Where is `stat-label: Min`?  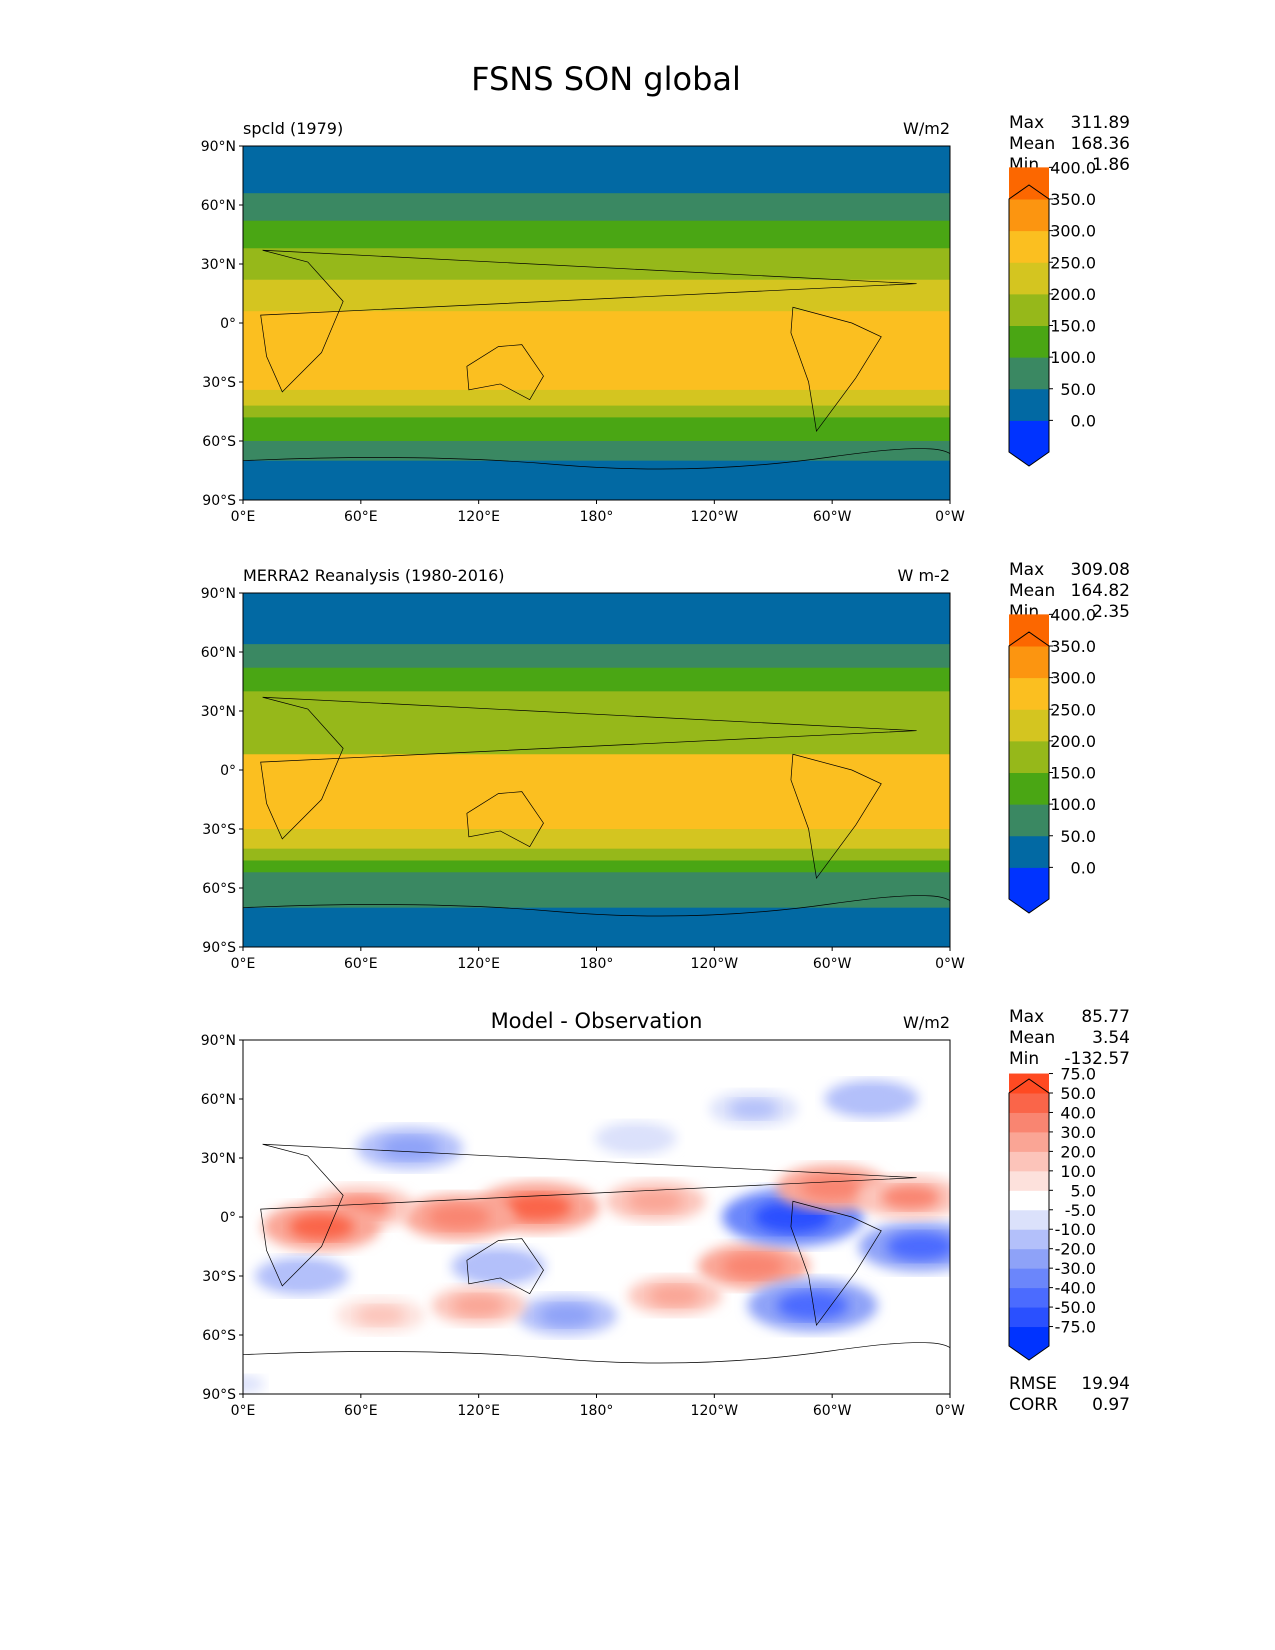
stat-label: Min is located at coordinates (1024, 1059).